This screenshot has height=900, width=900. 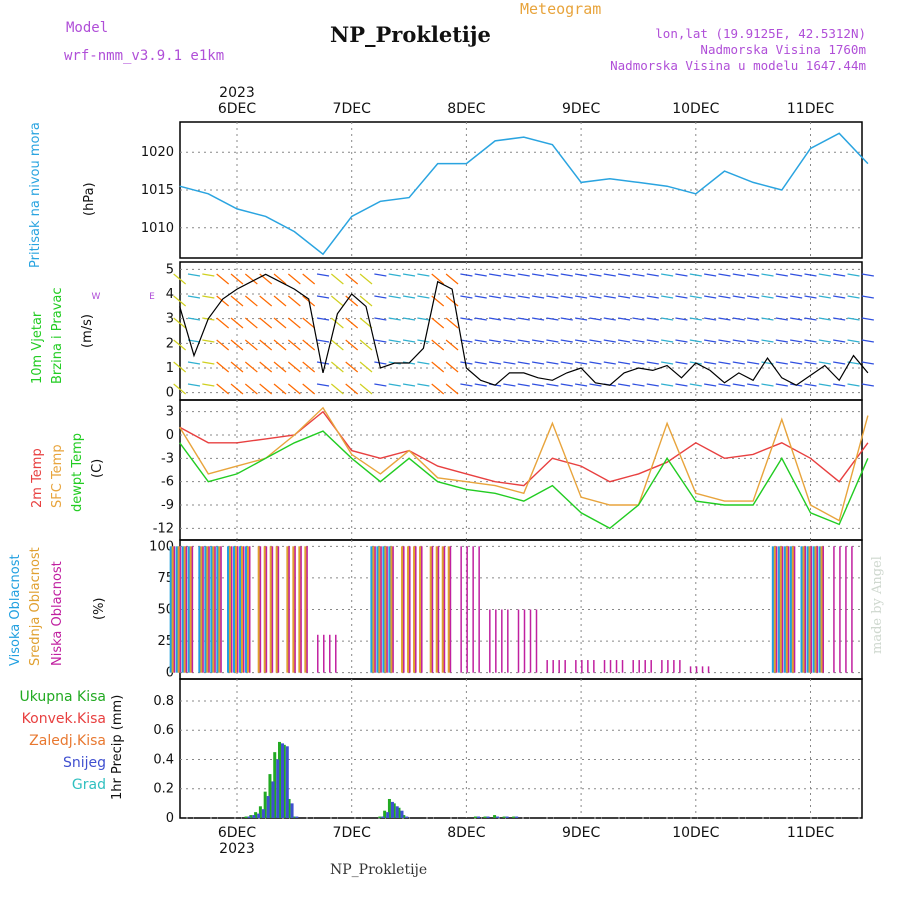 What do you see at coordinates (524, 480) in the screenshot?
I see `dewpt-line` at bounding box center [524, 480].